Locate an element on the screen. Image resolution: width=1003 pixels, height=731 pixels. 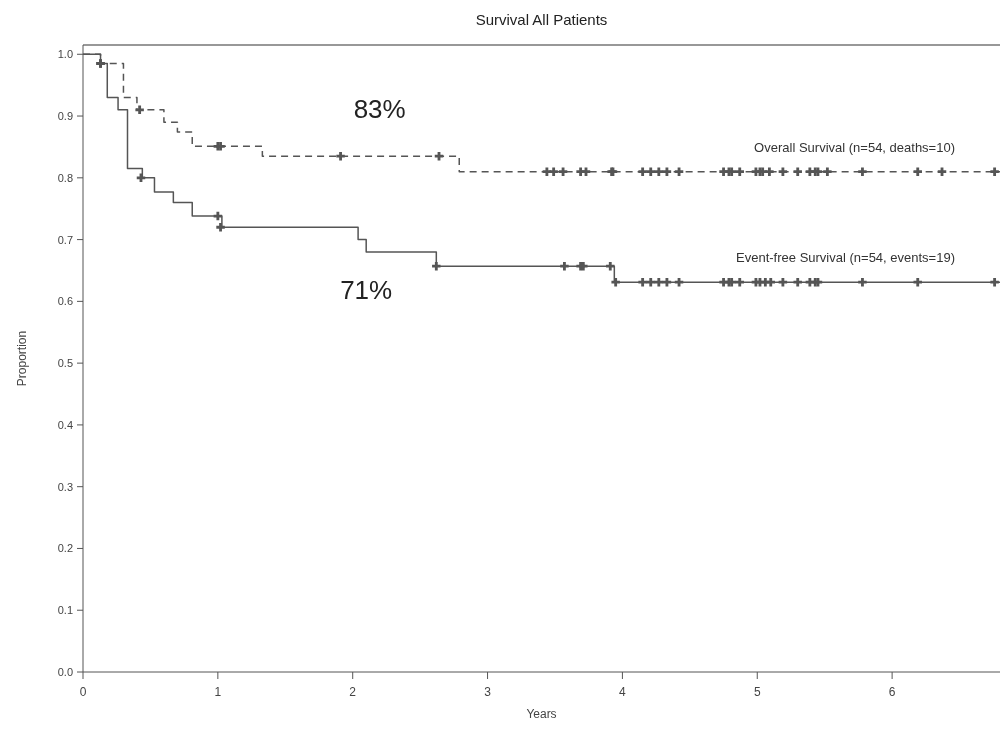
x-tick-label: 6 is located at coordinates (892, 692).